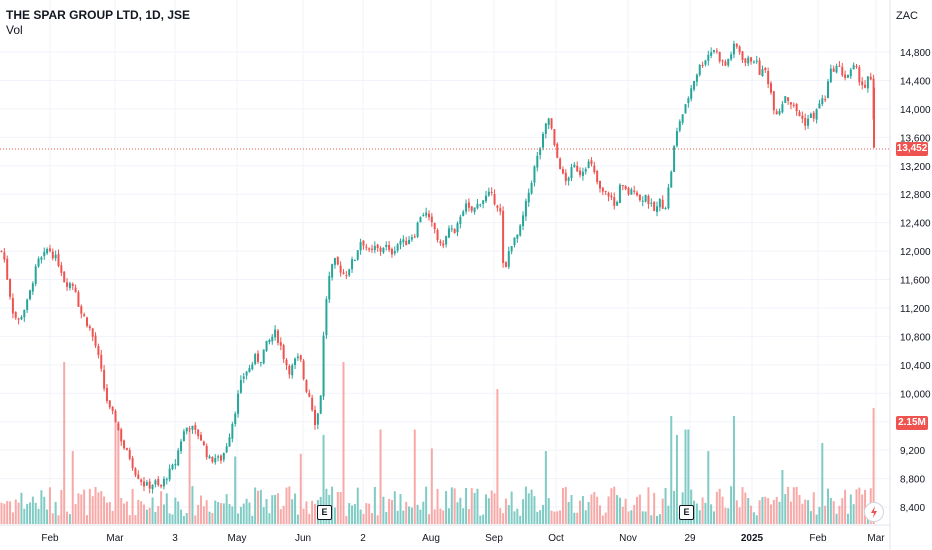  Describe the element at coordinates (907, 16) in the screenshot. I see `currency-label: ZAC` at that location.